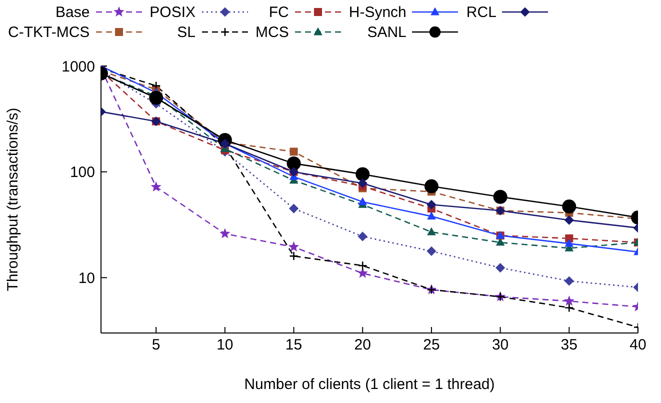 The height and width of the screenshot is (403, 661). What do you see at coordinates (386, 32) in the screenshot?
I see `legend-label: SANL` at bounding box center [386, 32].